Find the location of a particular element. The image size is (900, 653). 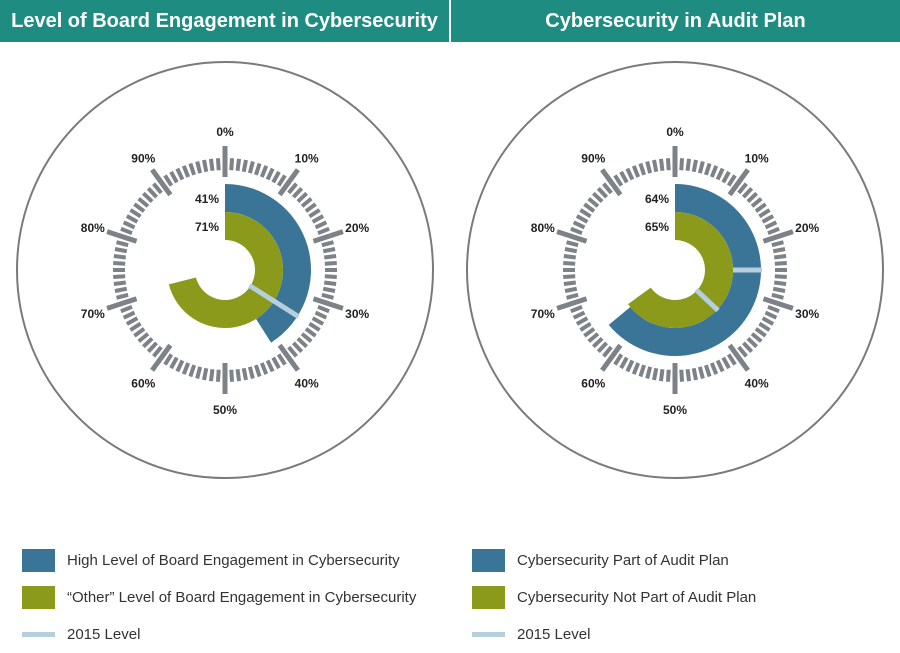

tick-label: 30% is located at coordinates (357, 314).